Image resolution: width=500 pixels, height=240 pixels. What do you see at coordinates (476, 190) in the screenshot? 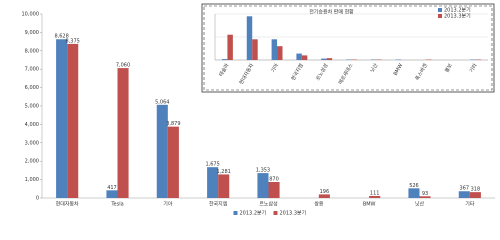
I see `data-label: 318` at bounding box center [476, 190].